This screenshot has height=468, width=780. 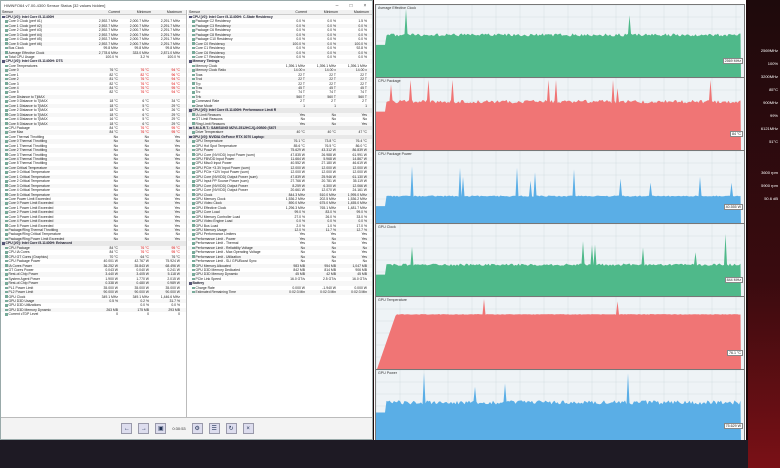 What do you see at coordinates (93, 288) in the screenshot?
I see `sensor-row: PL1 Power Limit 35.000 W 35.000 W 35.000 W` at bounding box center [93, 288].